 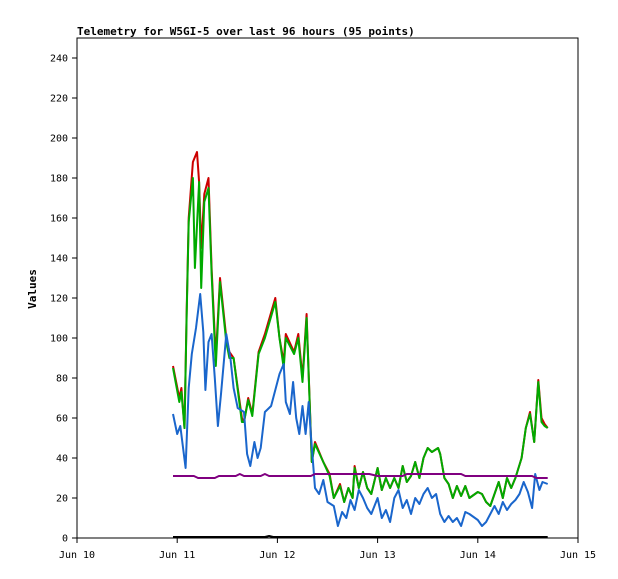 What do you see at coordinates (59, 179) in the screenshot?
I see `y-tick-label: 180` at bounding box center [59, 179].